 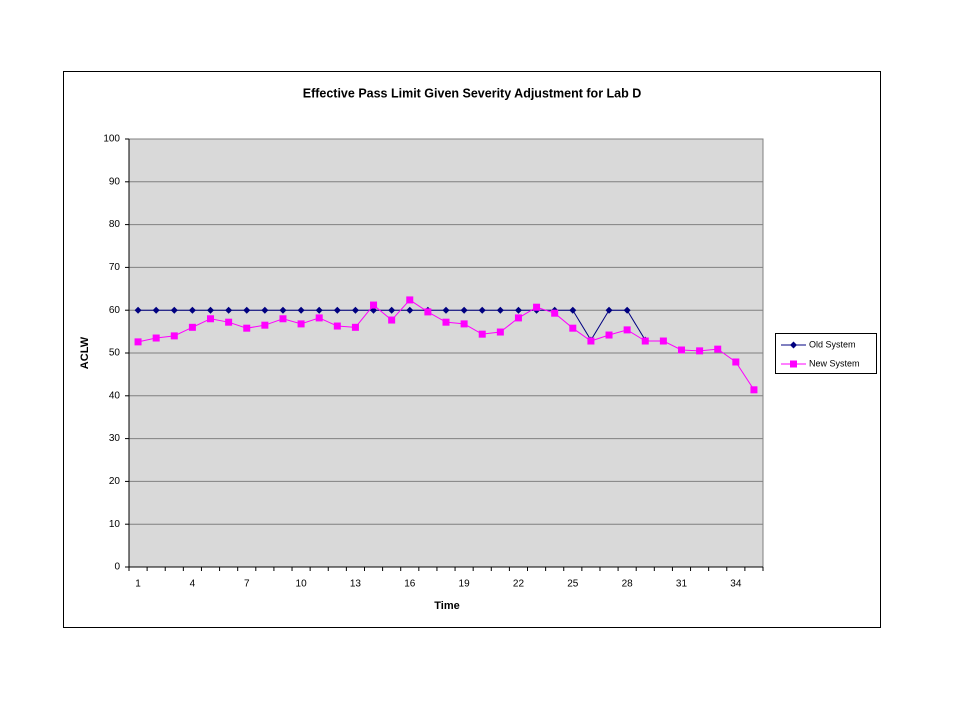 What do you see at coordinates (682, 584) in the screenshot?
I see `x-tick-label: 31` at bounding box center [682, 584].